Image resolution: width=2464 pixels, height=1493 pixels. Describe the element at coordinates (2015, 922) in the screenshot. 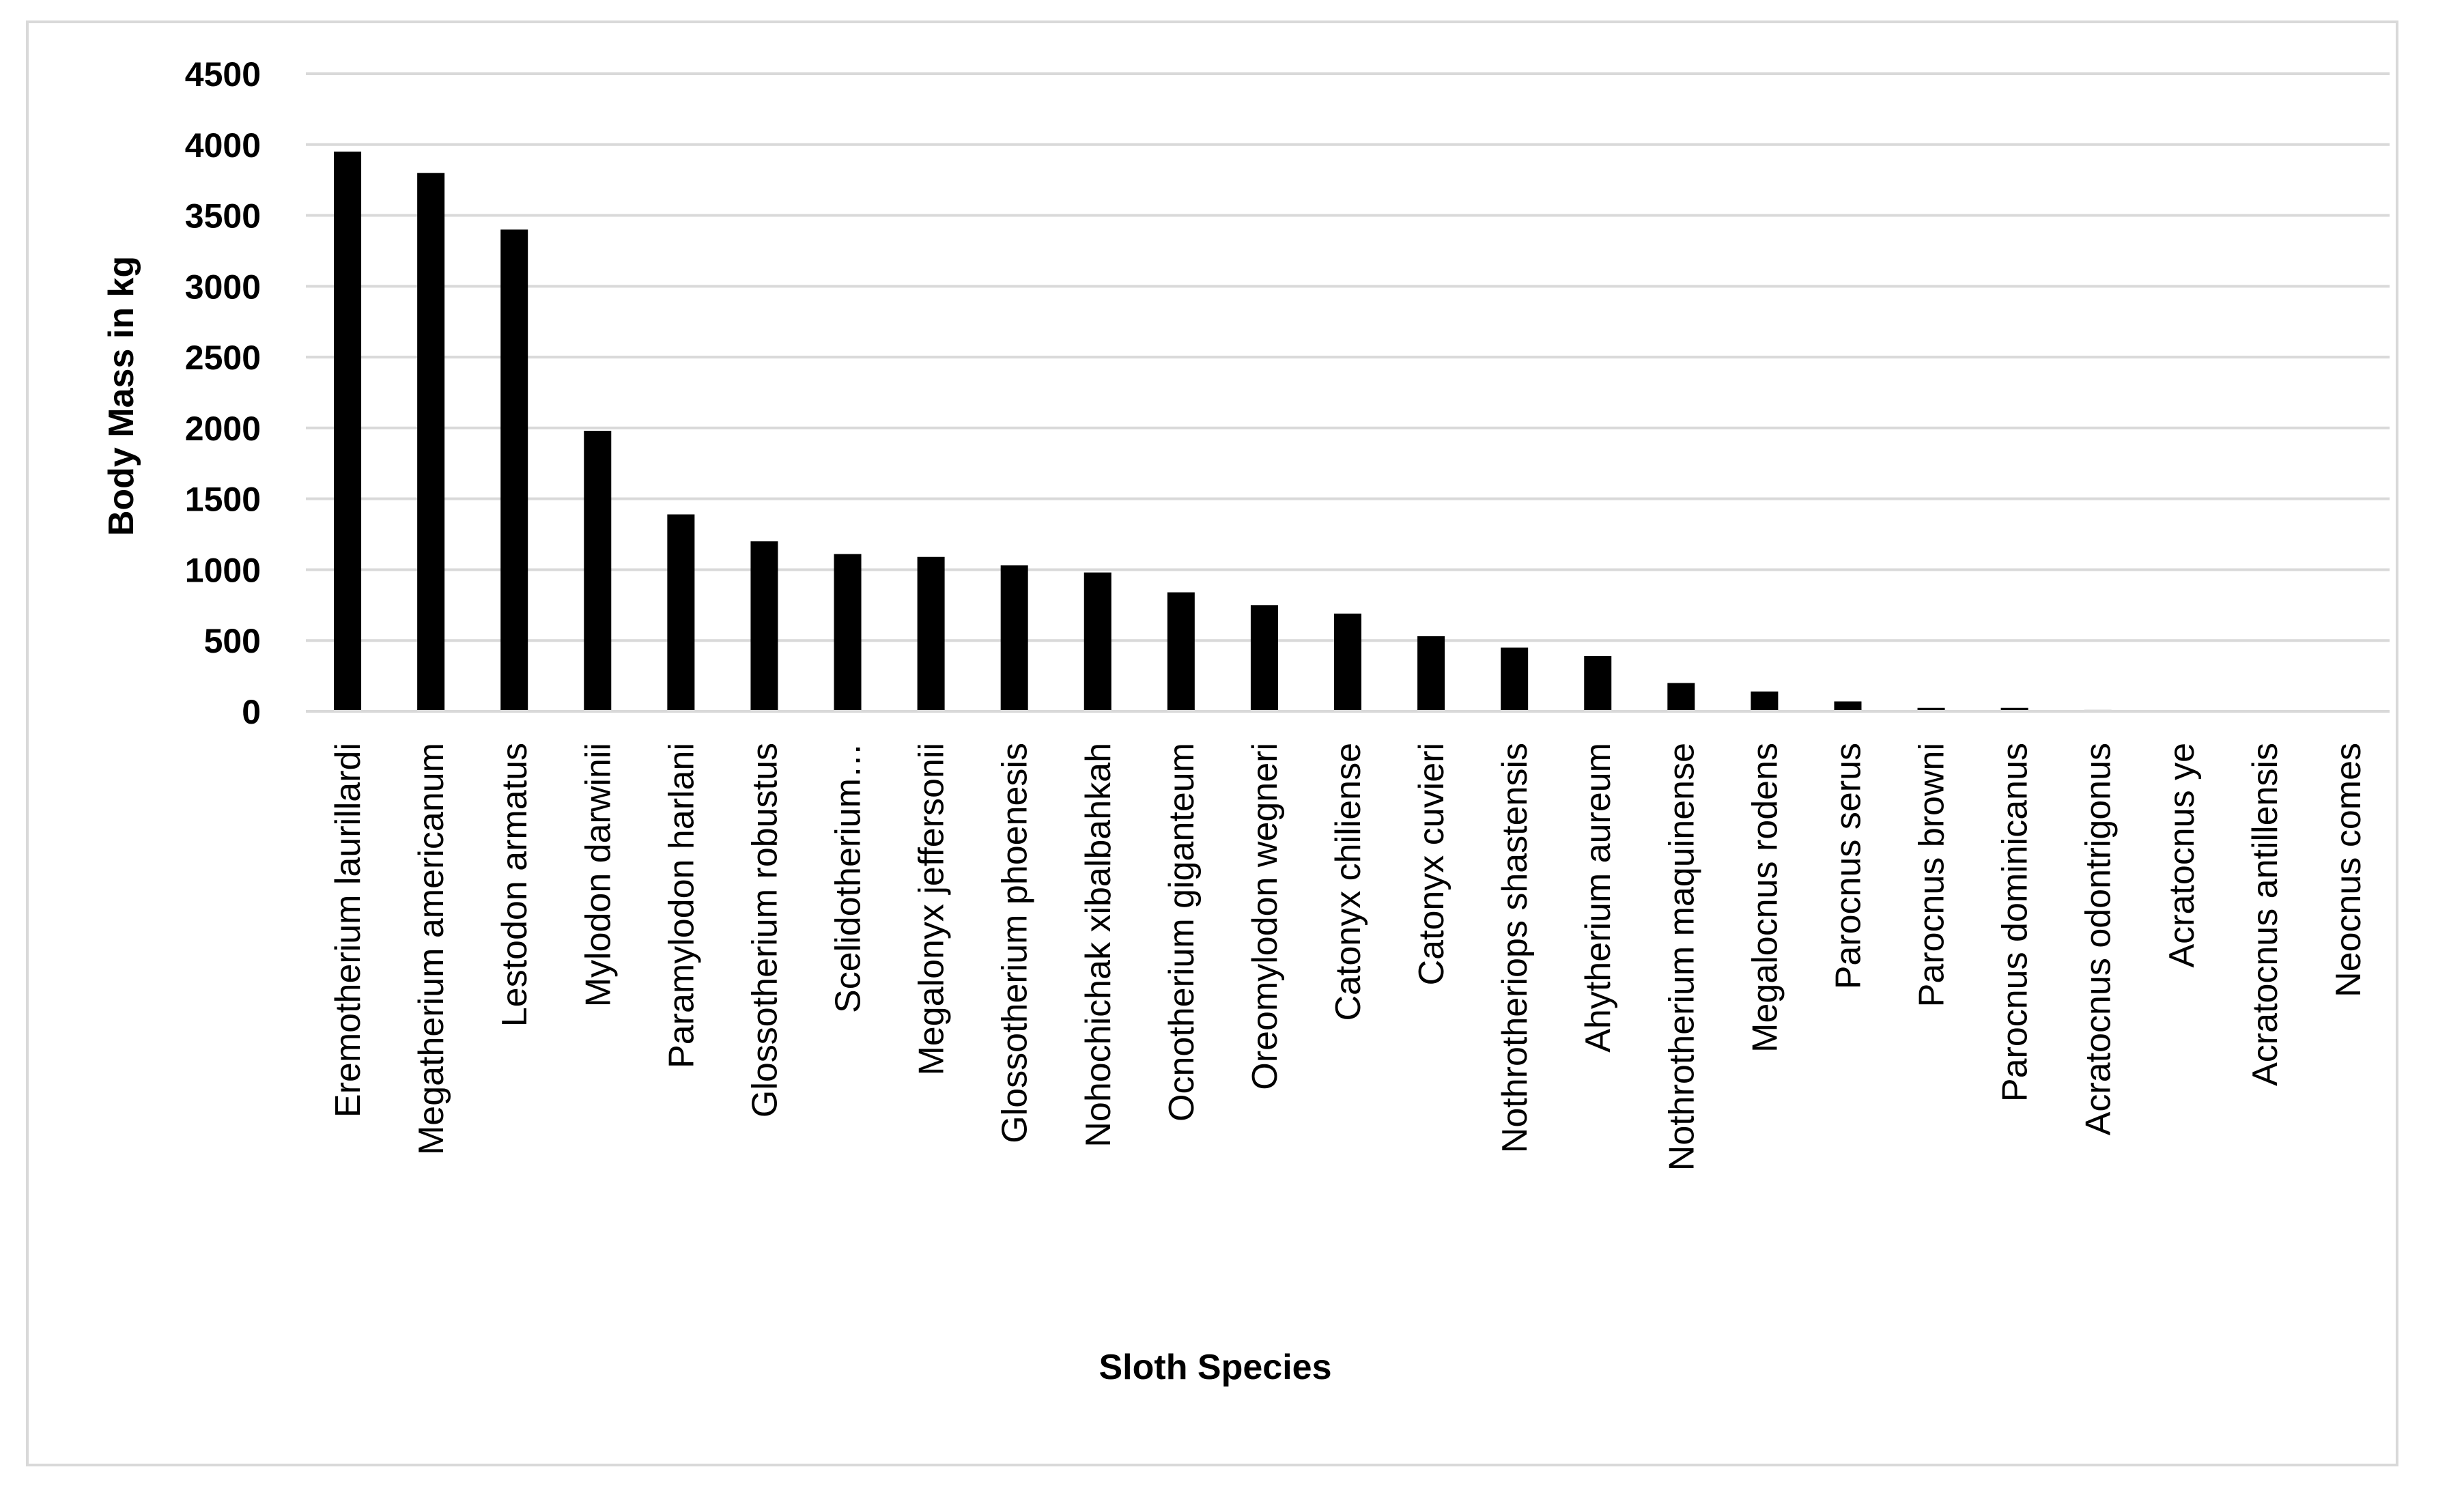

I see `x-category-label: Parocnus dominicanus` at that location.